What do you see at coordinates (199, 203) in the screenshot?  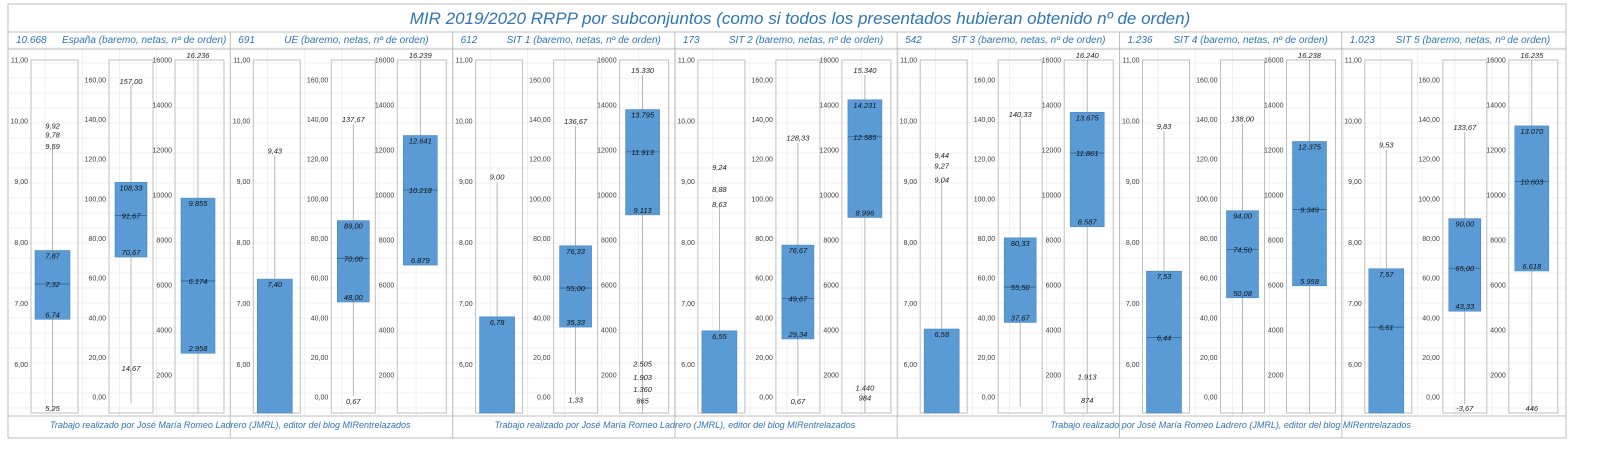 I see `orden-q3-label: 9.855` at bounding box center [199, 203].